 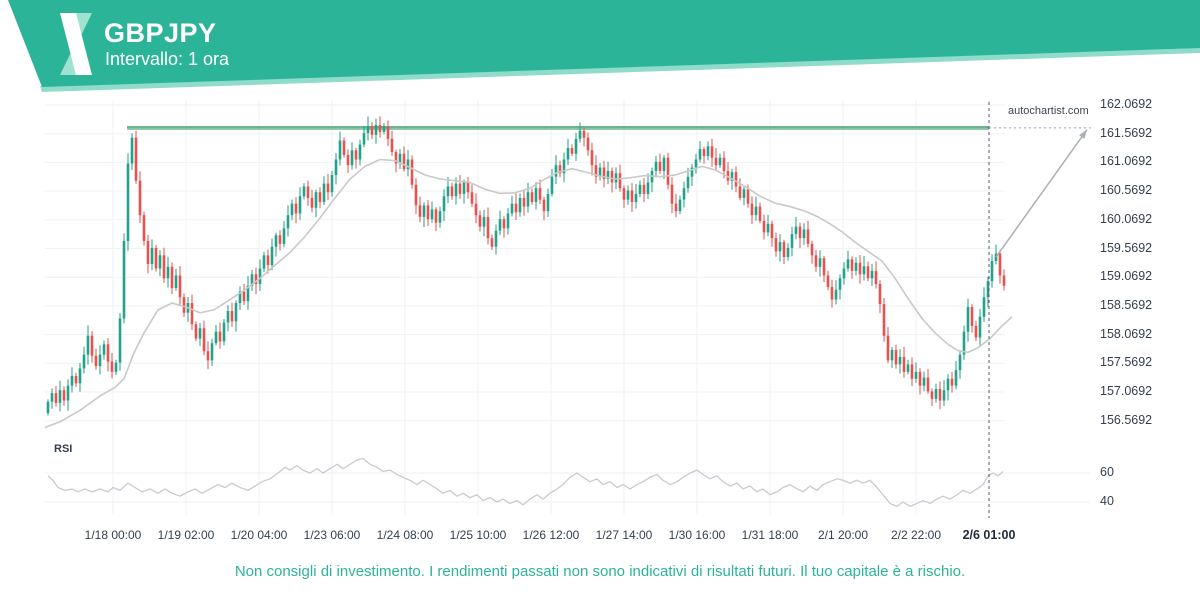 What do you see at coordinates (551, 535) in the screenshot?
I see `time-label: 1/26 12:00` at bounding box center [551, 535].